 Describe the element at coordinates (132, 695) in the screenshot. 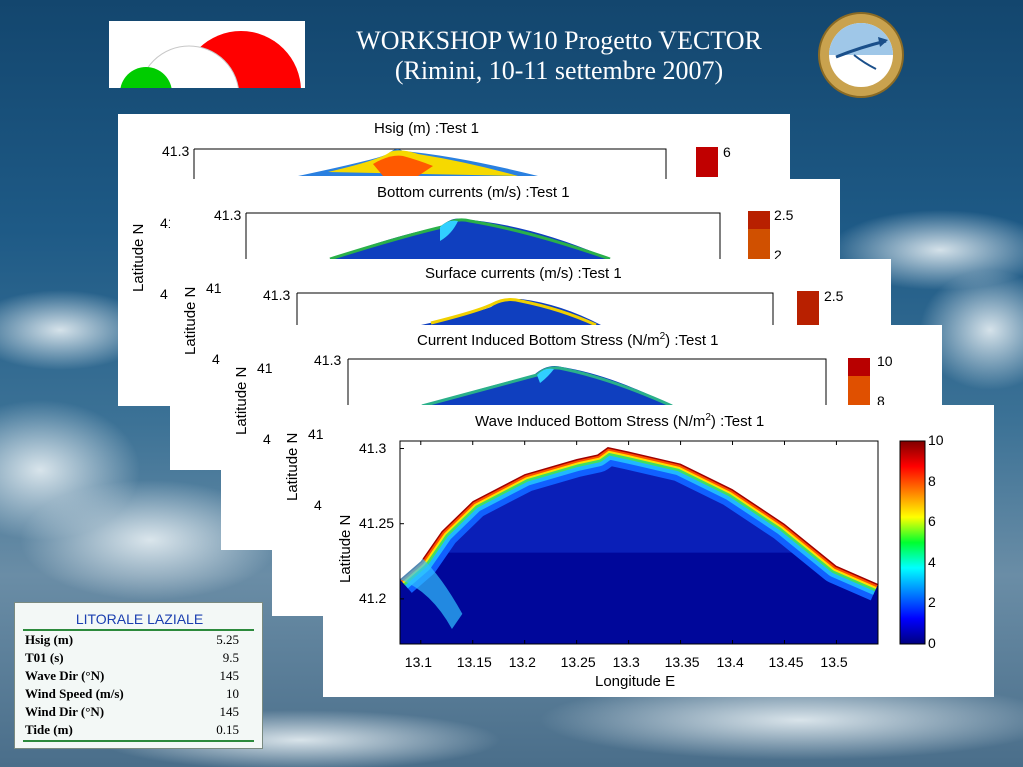

I see `table-row: Wind Speed (m/s) 10` at that location.